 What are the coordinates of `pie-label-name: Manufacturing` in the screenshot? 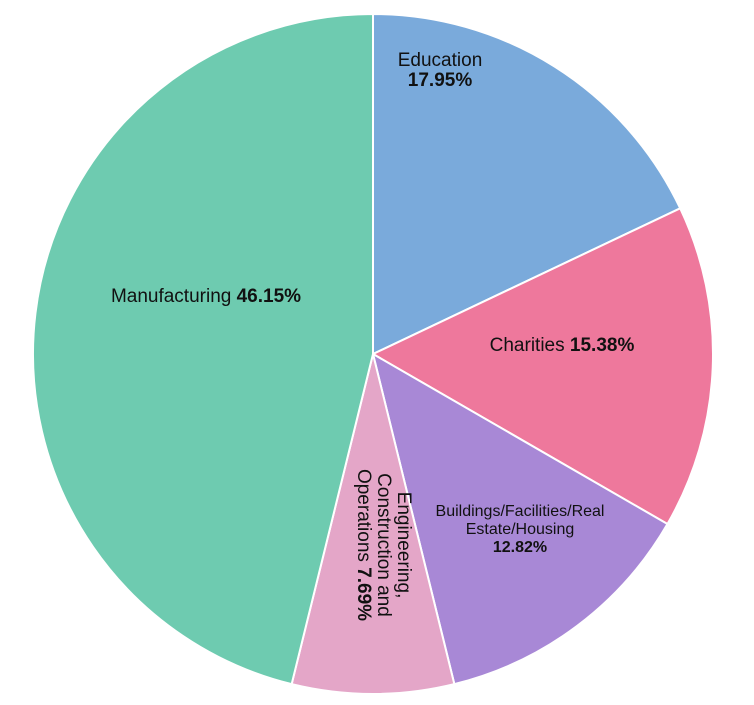 It's located at (171, 296).